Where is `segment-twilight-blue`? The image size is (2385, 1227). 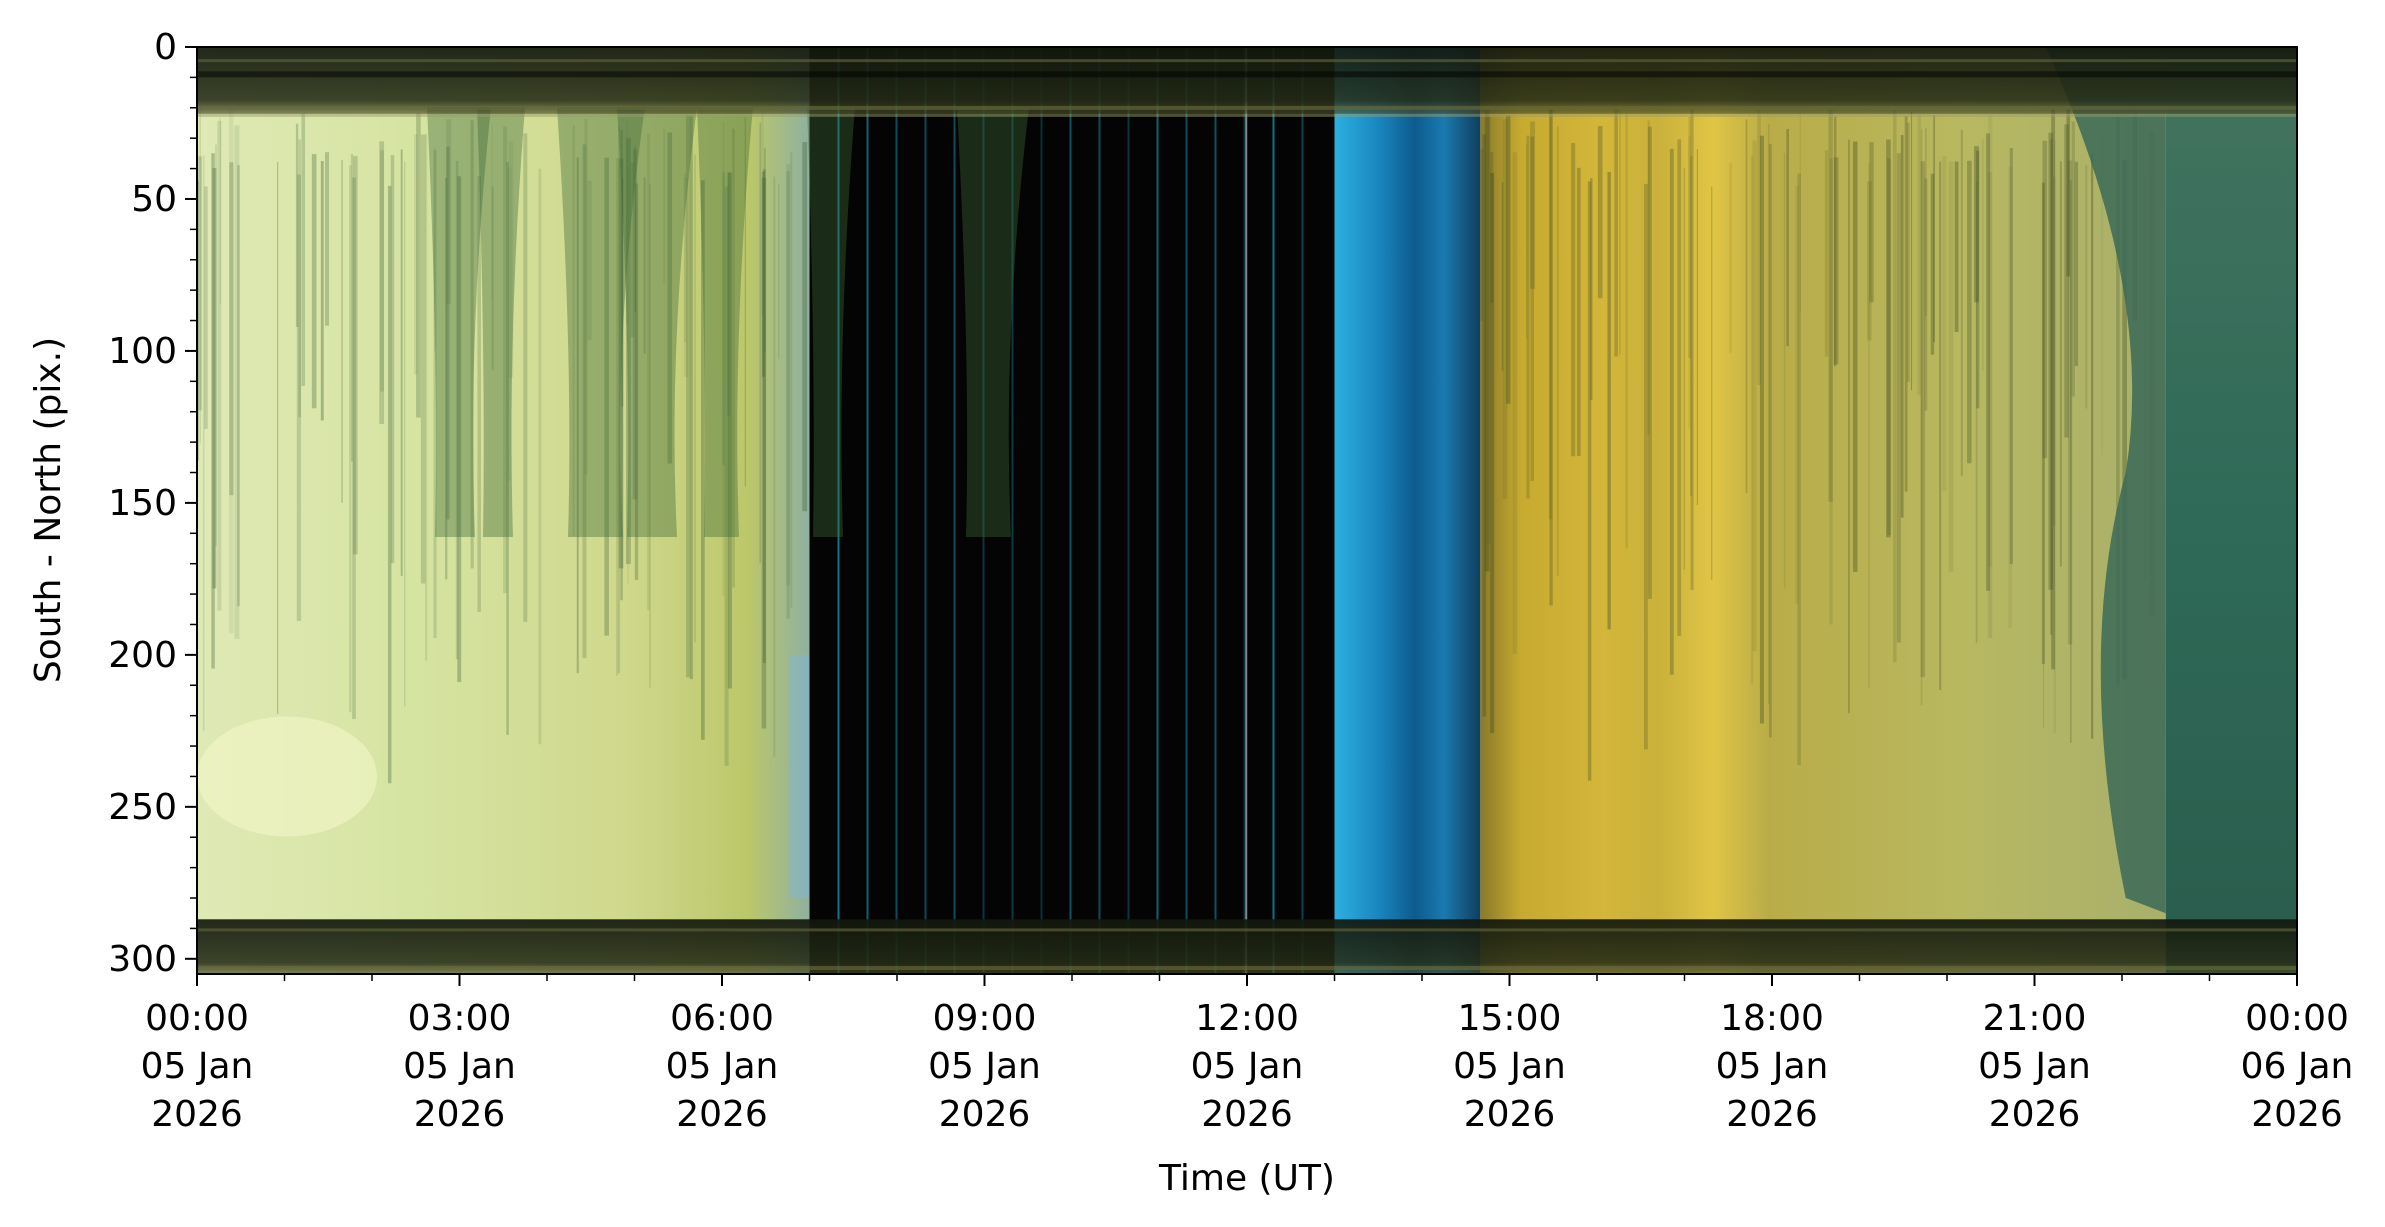
segment-twilight-blue is located at coordinates (1407, 510).